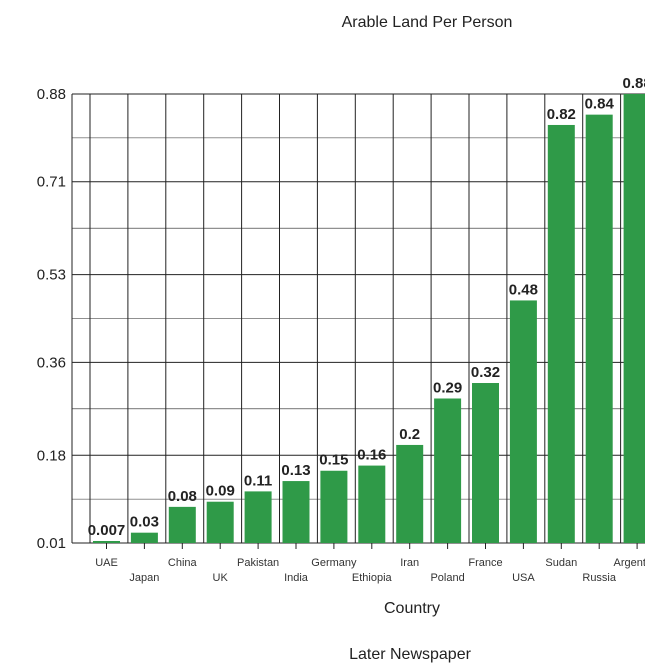 This screenshot has width=645, height=665. What do you see at coordinates (633, 83) in the screenshot?
I see `value-label: 0.88` at bounding box center [633, 83].